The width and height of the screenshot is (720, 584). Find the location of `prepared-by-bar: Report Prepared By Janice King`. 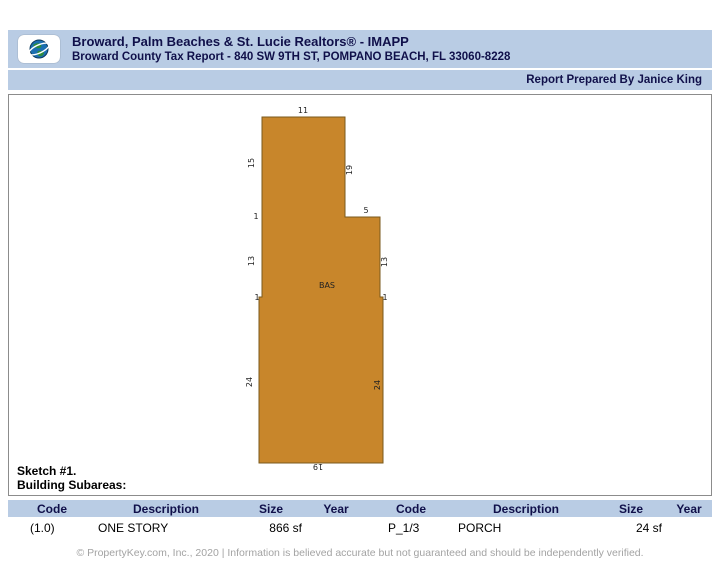

prepared-by-bar: Report Prepared By Janice King is located at coordinates (360, 80).